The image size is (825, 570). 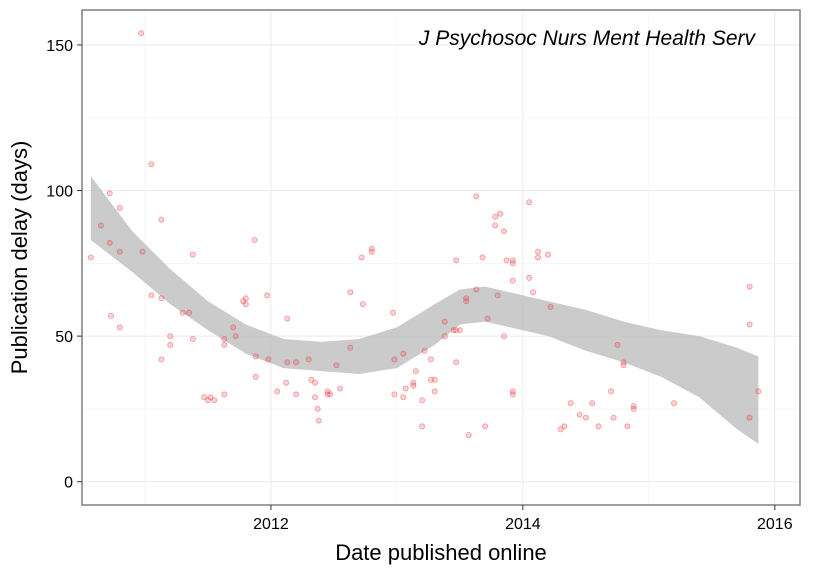 I want to click on x-tick-label: 2012, so click(x=271, y=524).